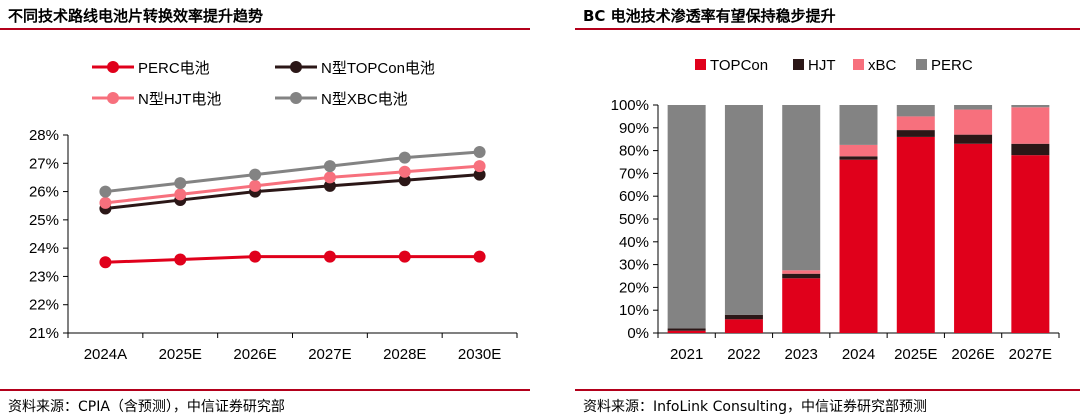 Image resolution: width=1080 pixels, height=418 pixels. Describe the element at coordinates (105, 354) in the screenshot. I see `x-tick-label: 2024A` at that location.